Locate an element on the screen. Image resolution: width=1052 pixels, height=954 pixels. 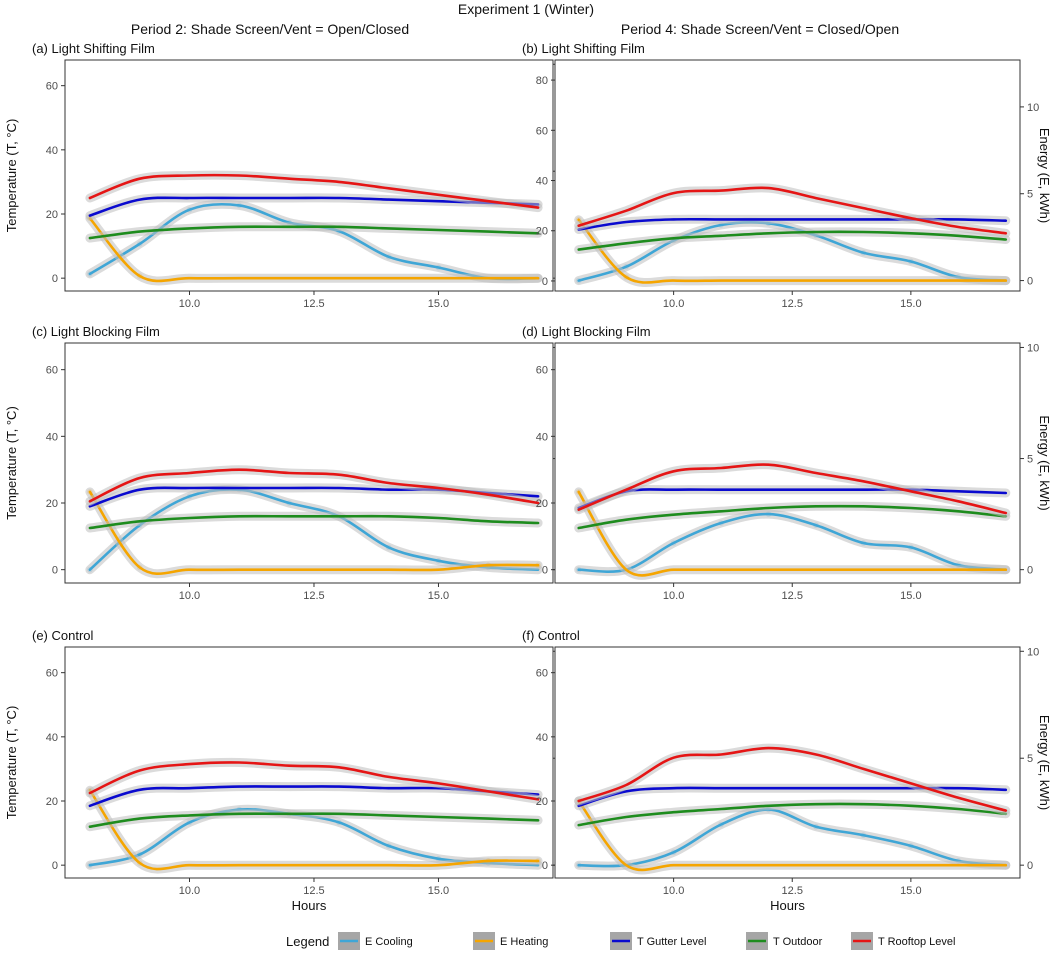
y-tick-label: 80 is located at coordinates (542, 81).